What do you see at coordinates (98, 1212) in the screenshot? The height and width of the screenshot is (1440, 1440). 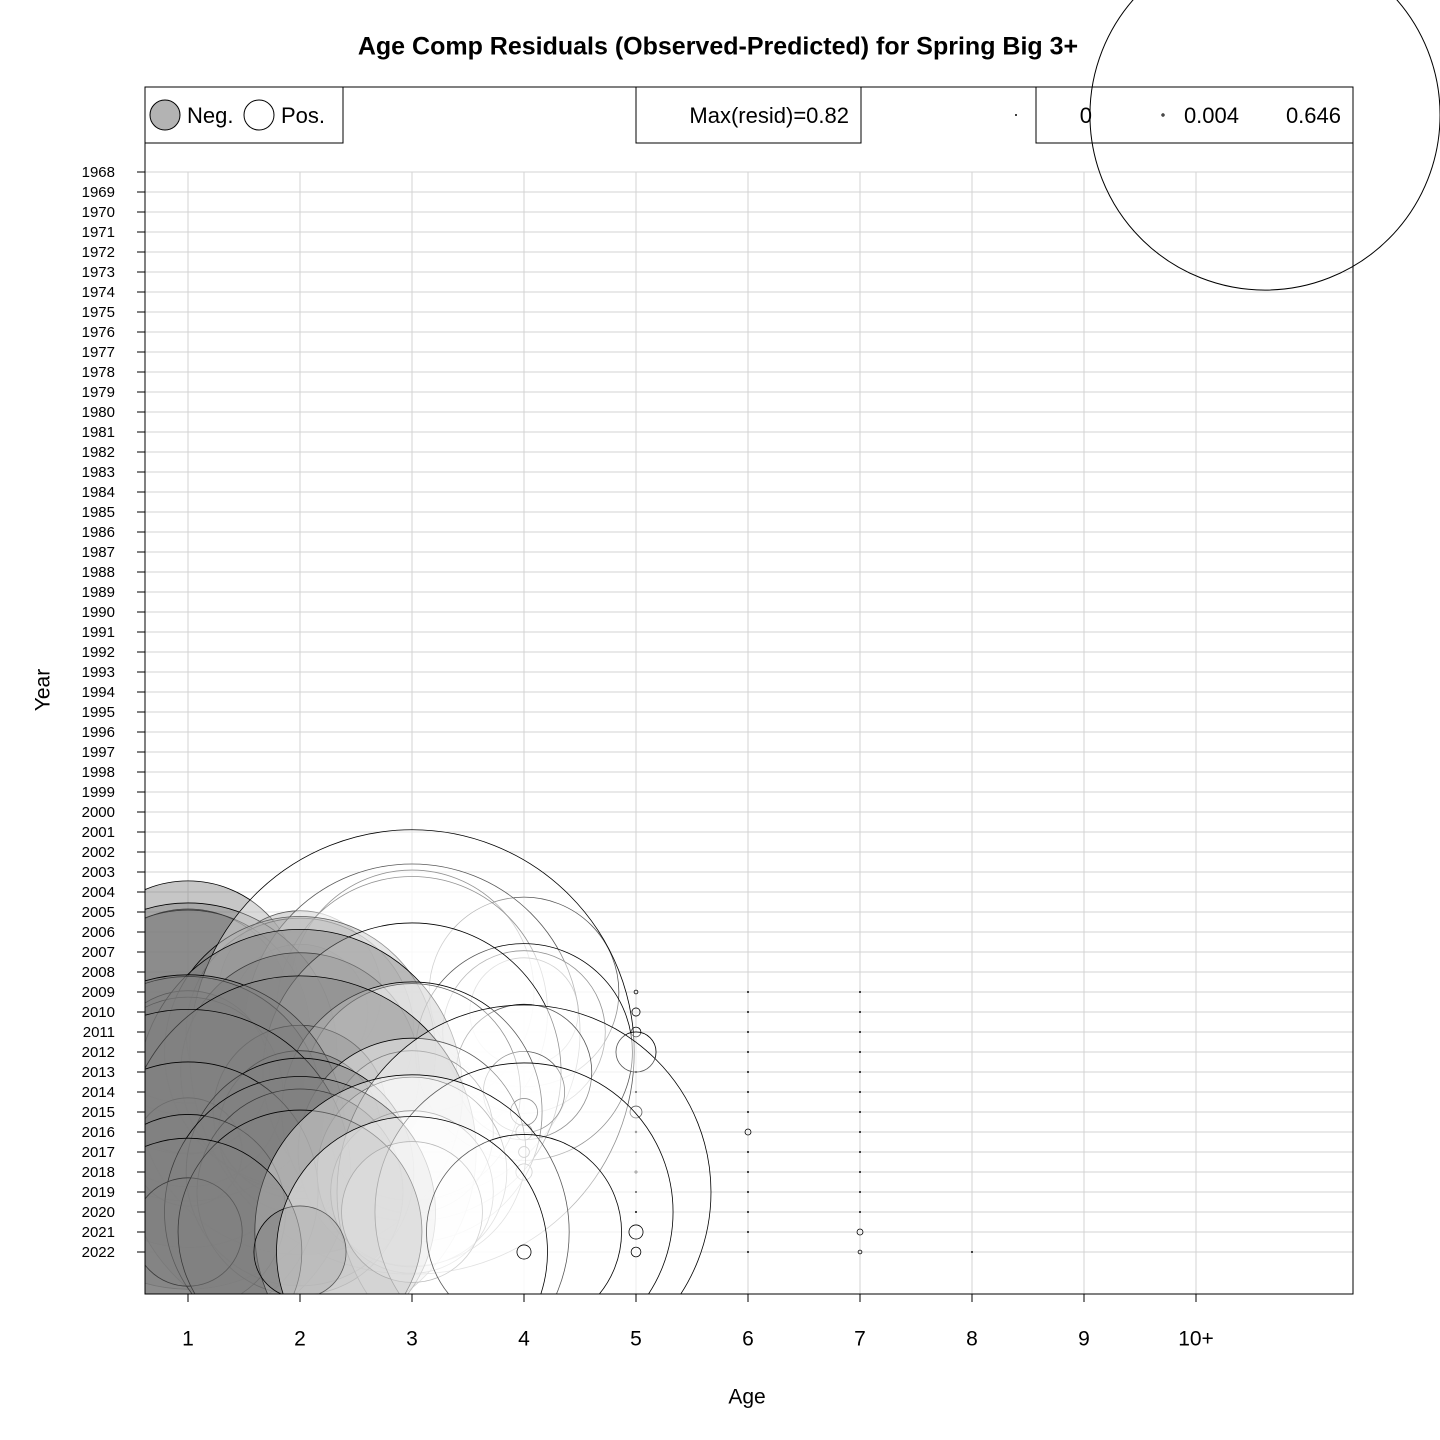 I see `y-tick-label: 2020` at bounding box center [98, 1212].